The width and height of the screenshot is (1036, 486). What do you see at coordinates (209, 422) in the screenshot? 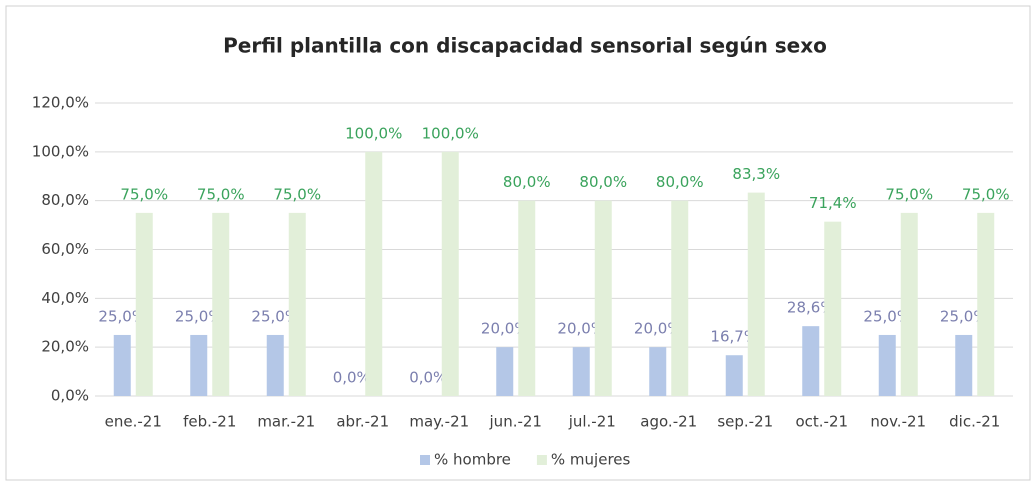
I see `x-tick-label: feb.-21` at bounding box center [209, 422].